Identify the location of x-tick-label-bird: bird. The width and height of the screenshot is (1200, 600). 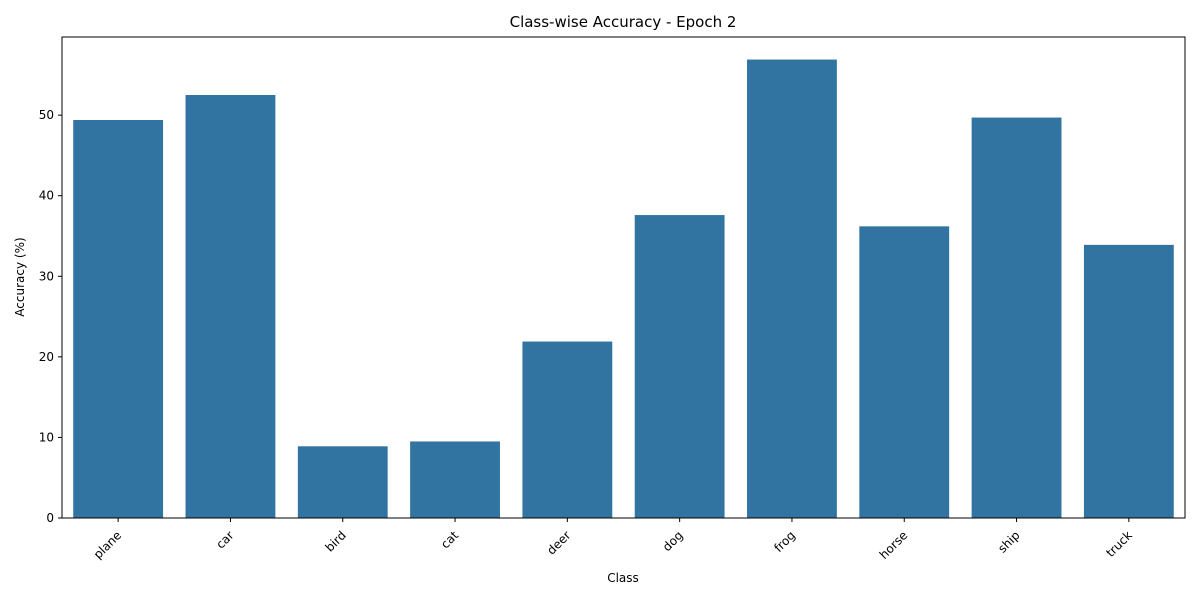
(335, 541).